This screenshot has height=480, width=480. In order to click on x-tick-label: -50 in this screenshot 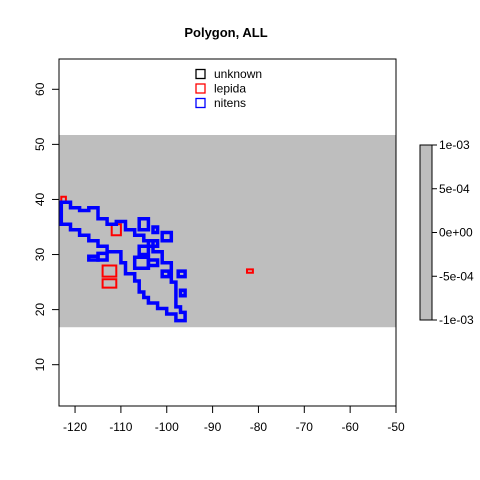, I will do `click(396, 427)`.